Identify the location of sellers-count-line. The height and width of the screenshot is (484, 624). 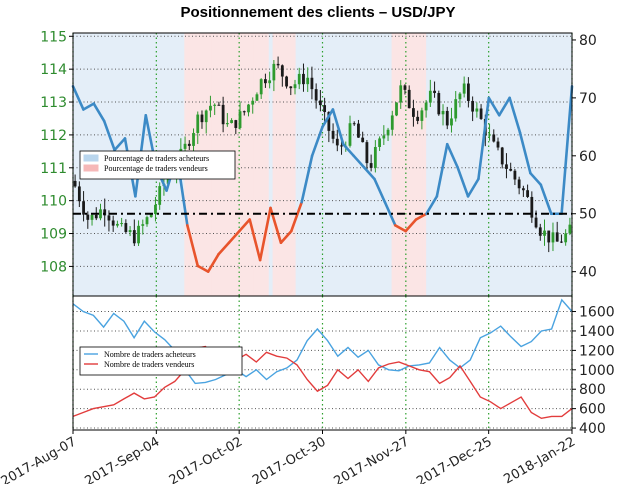
(322, 382).